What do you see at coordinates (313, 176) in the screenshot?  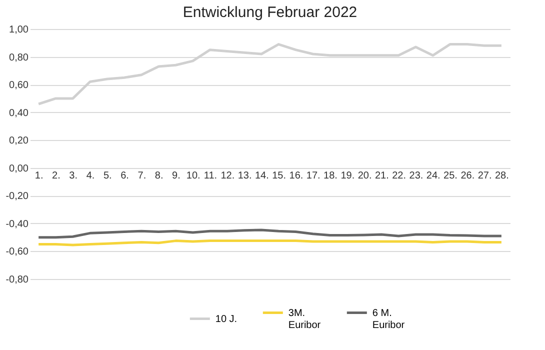 I see `x-tick-label: 17.` at bounding box center [313, 176].